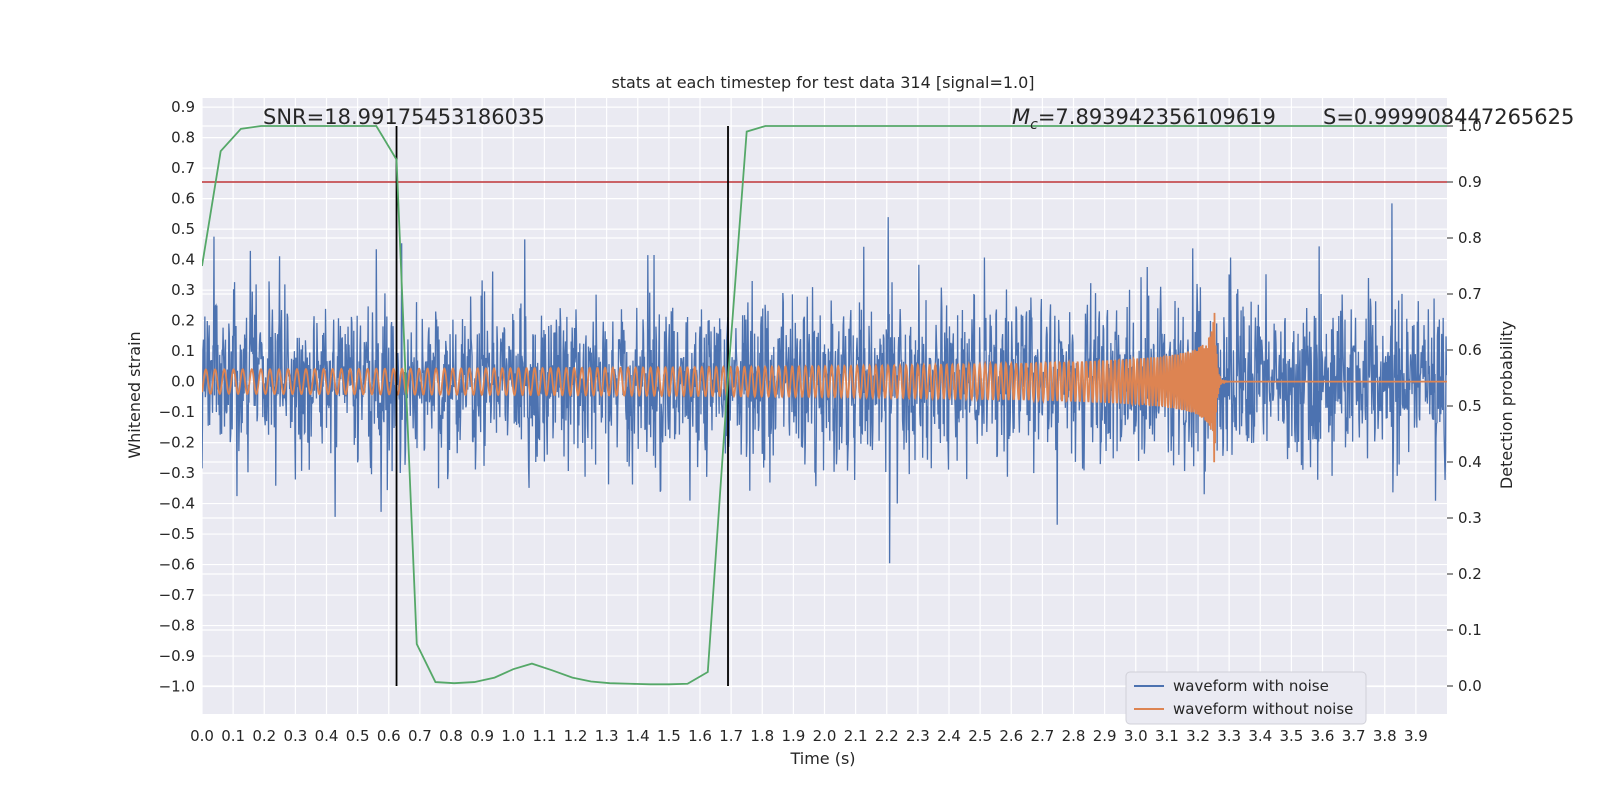 This screenshot has width=1600, height=800. I want to click on y-tick-label: 0.0, so click(183, 382).